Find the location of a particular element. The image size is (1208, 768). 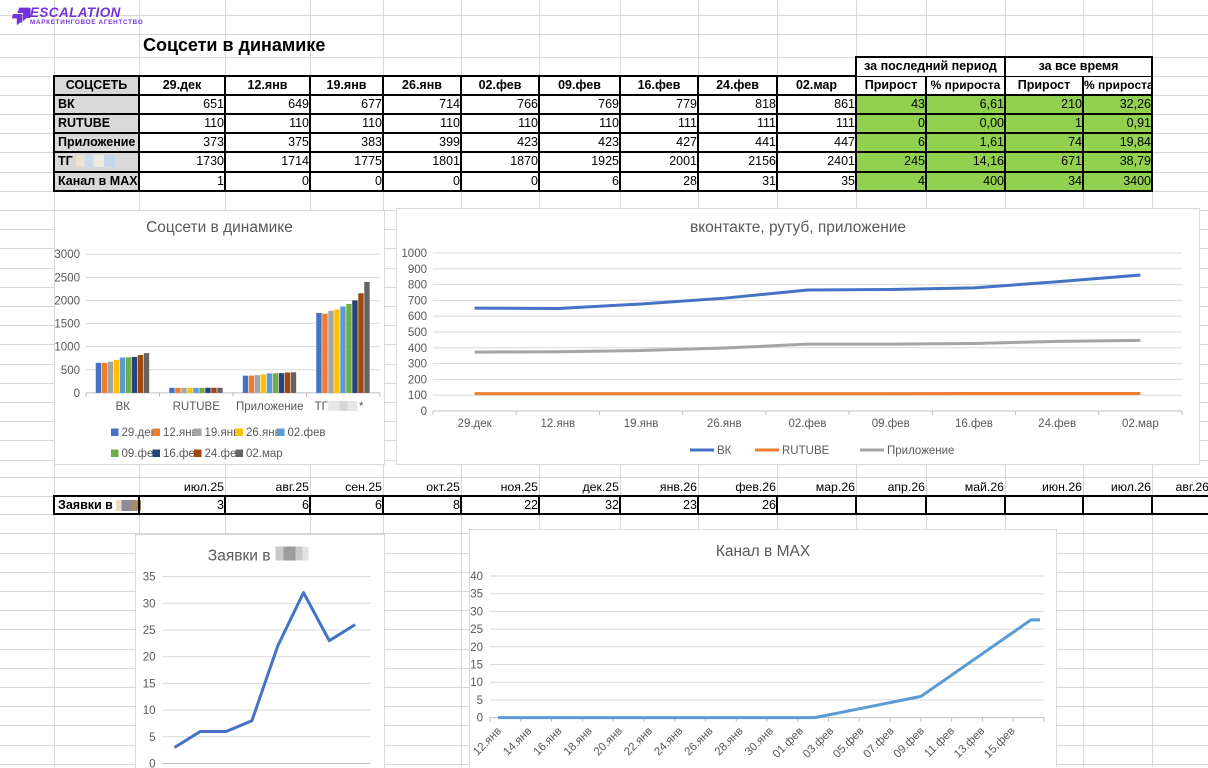

svg-text: 15.фев is located at coordinates (999, 742).